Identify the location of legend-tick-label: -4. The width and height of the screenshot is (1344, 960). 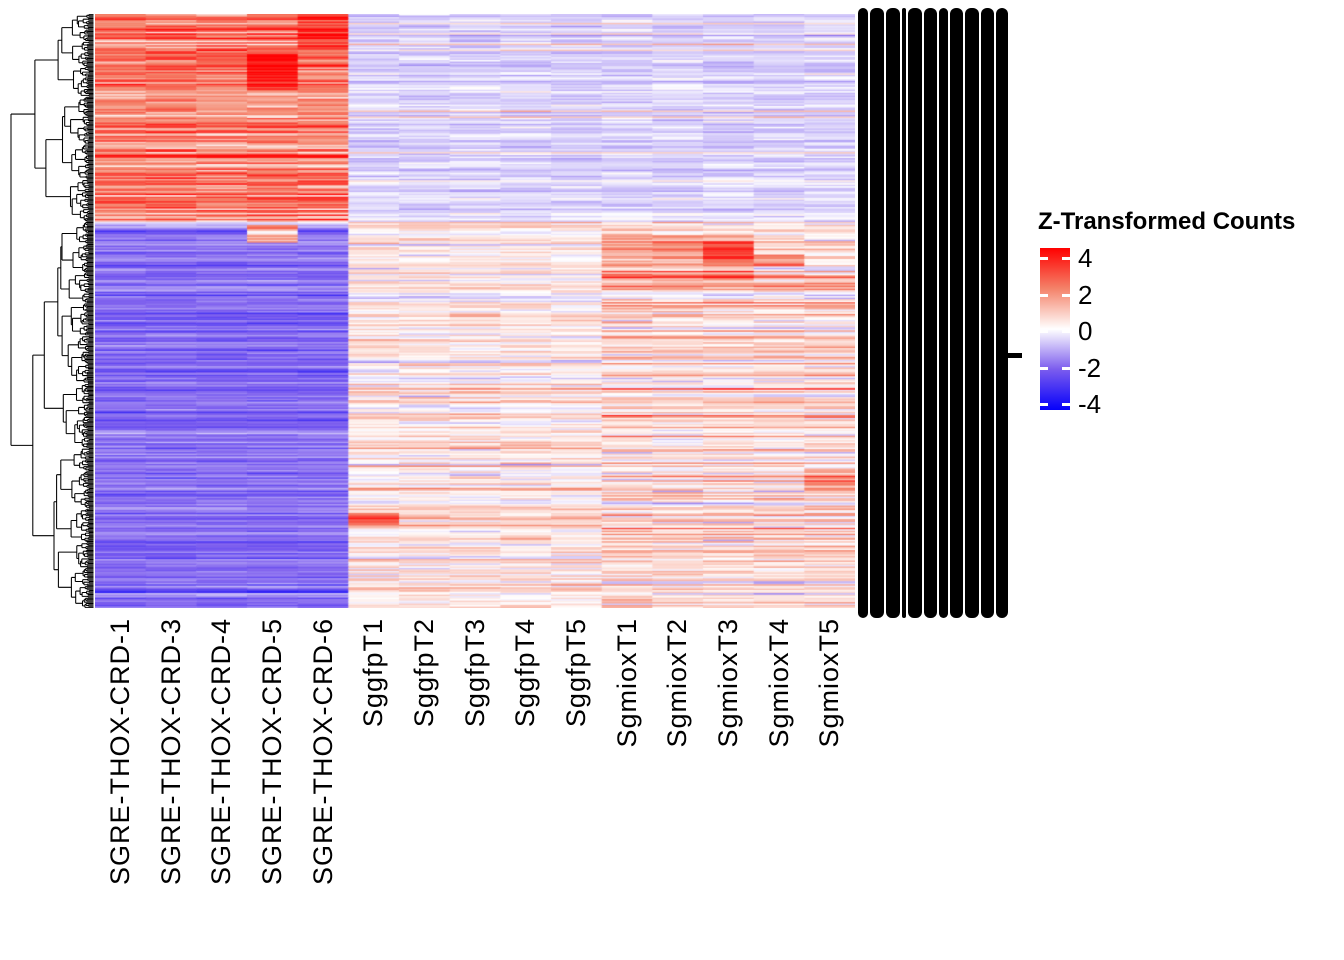
(1090, 404).